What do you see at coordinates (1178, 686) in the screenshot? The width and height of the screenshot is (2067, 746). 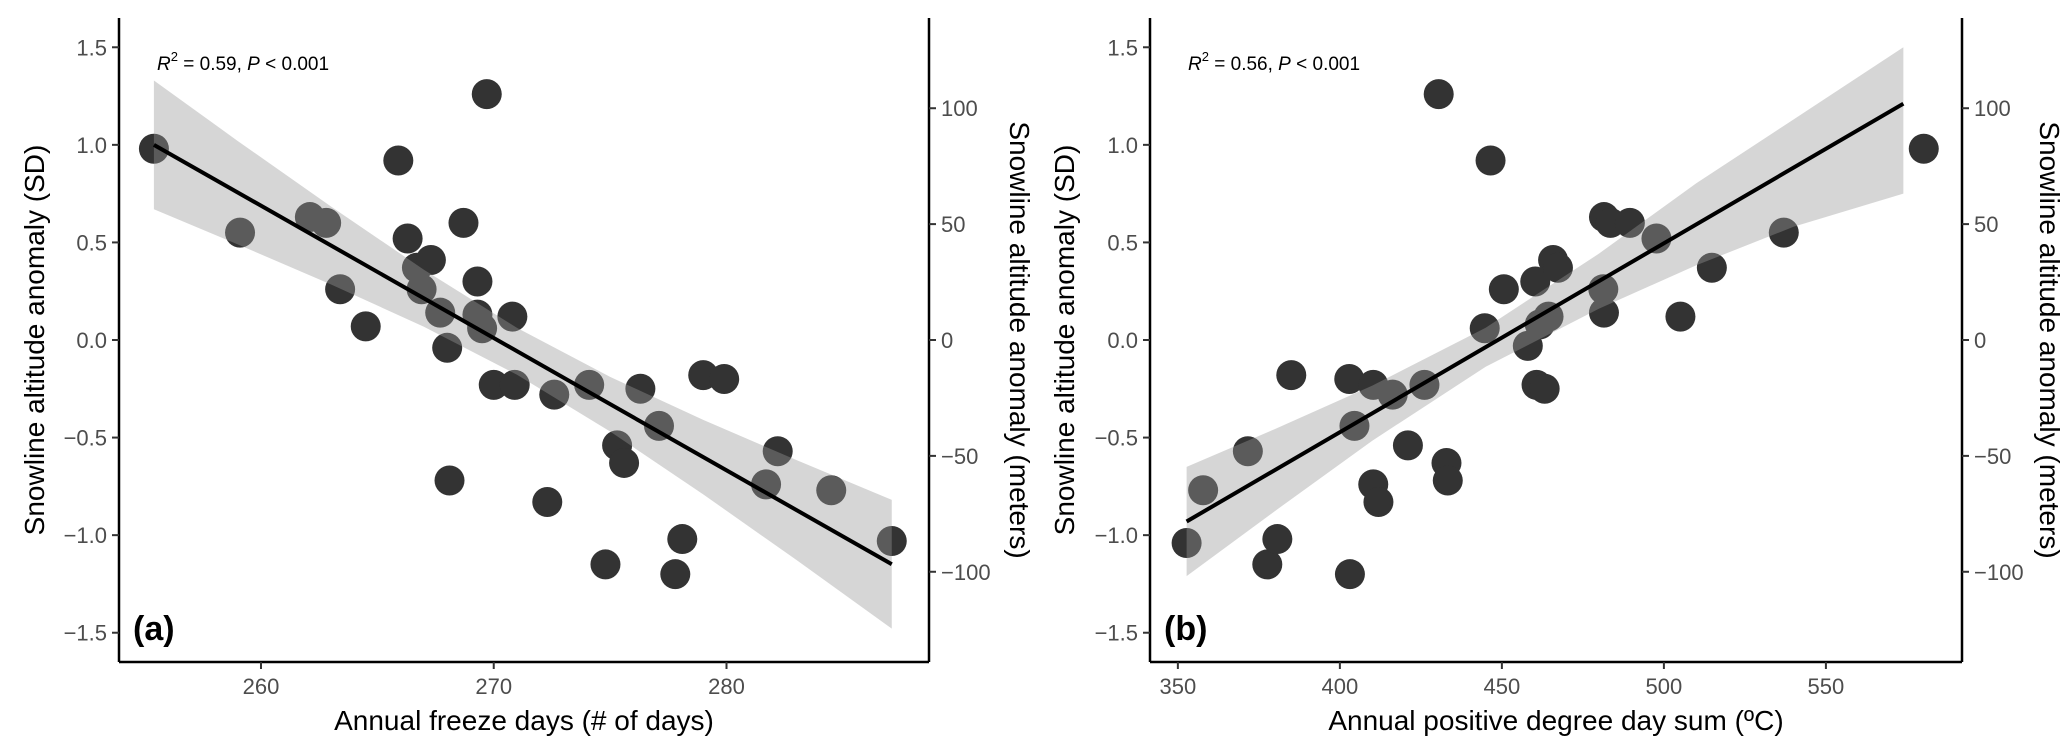 I see `x-tick-label: 350` at bounding box center [1178, 686].